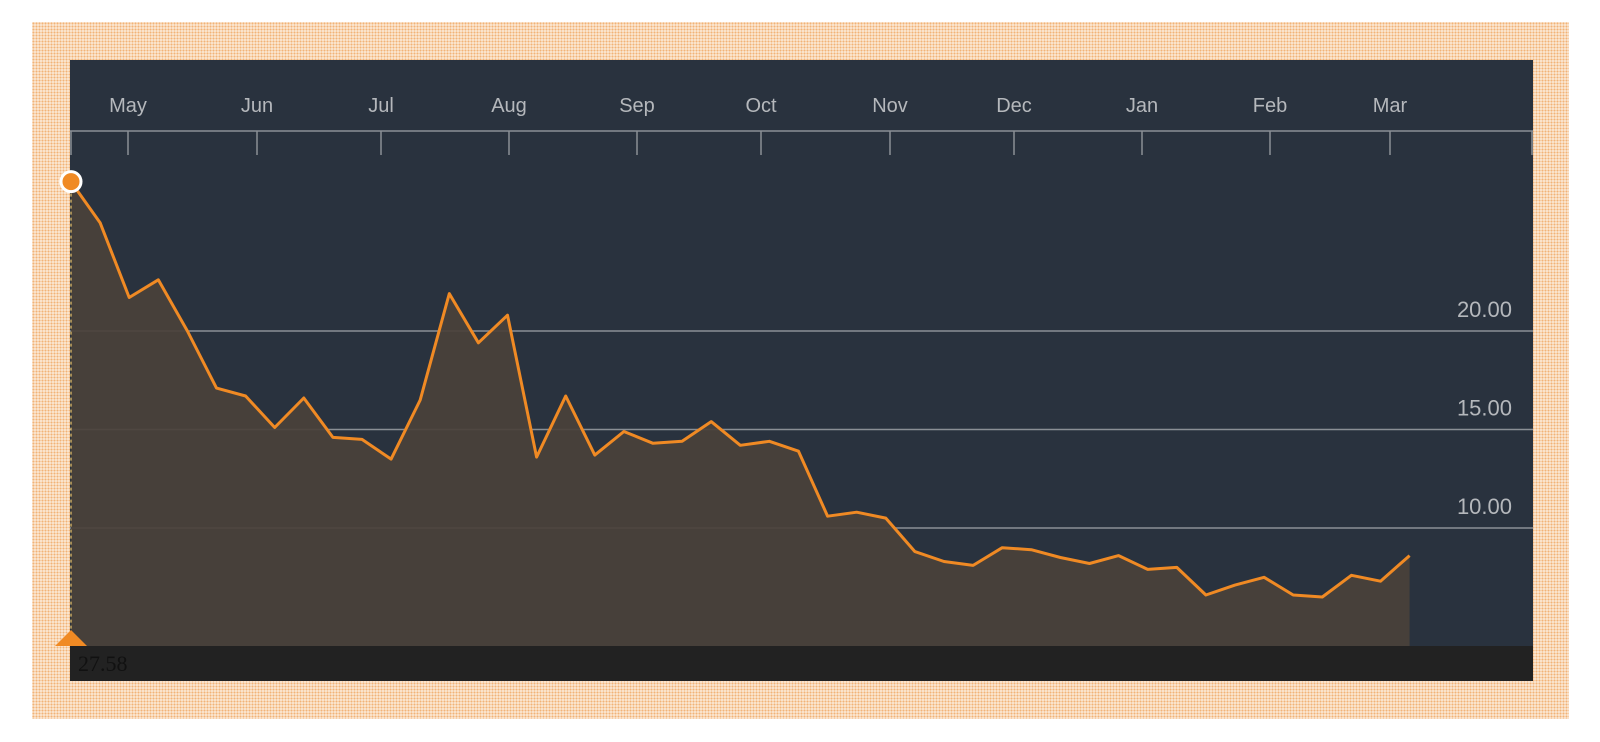  What do you see at coordinates (71, 182) in the screenshot?
I see `start-point-marker` at bounding box center [71, 182].